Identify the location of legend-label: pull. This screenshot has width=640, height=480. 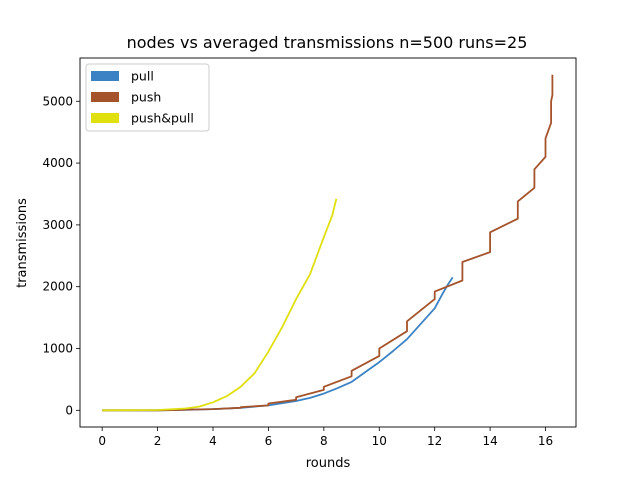
(142, 76).